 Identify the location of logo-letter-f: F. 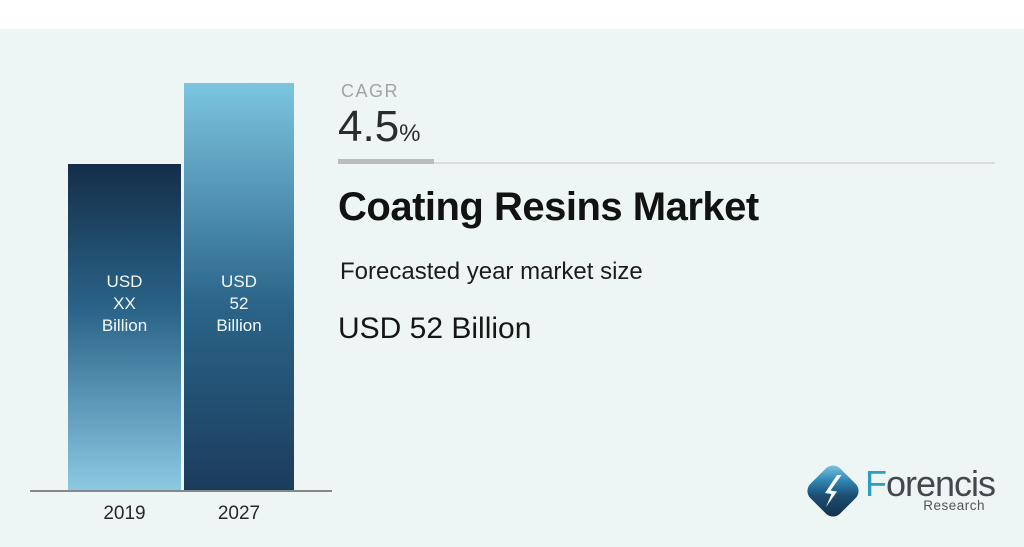
(876, 483).